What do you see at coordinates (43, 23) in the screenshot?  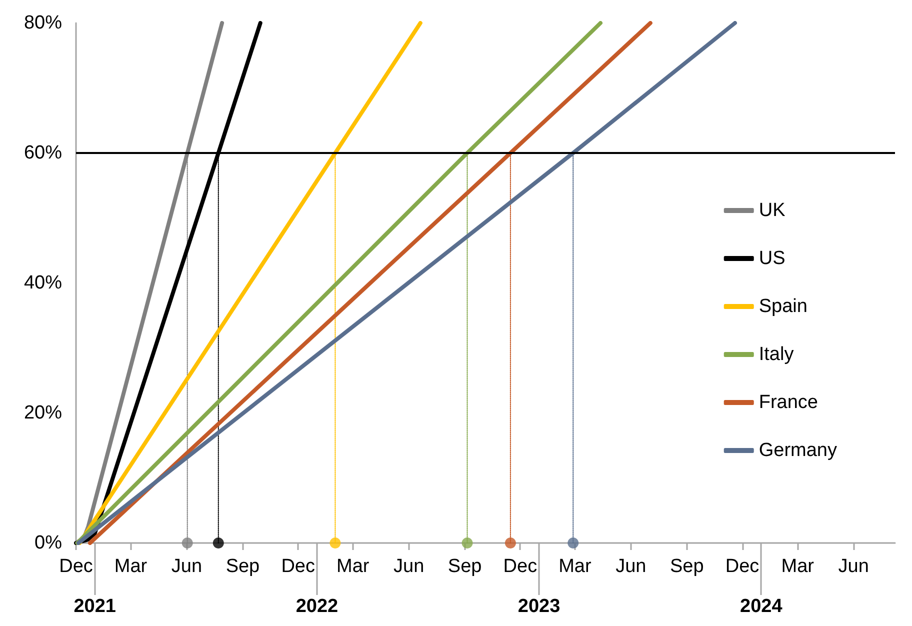 I see `y-tick-label: 80%` at bounding box center [43, 23].